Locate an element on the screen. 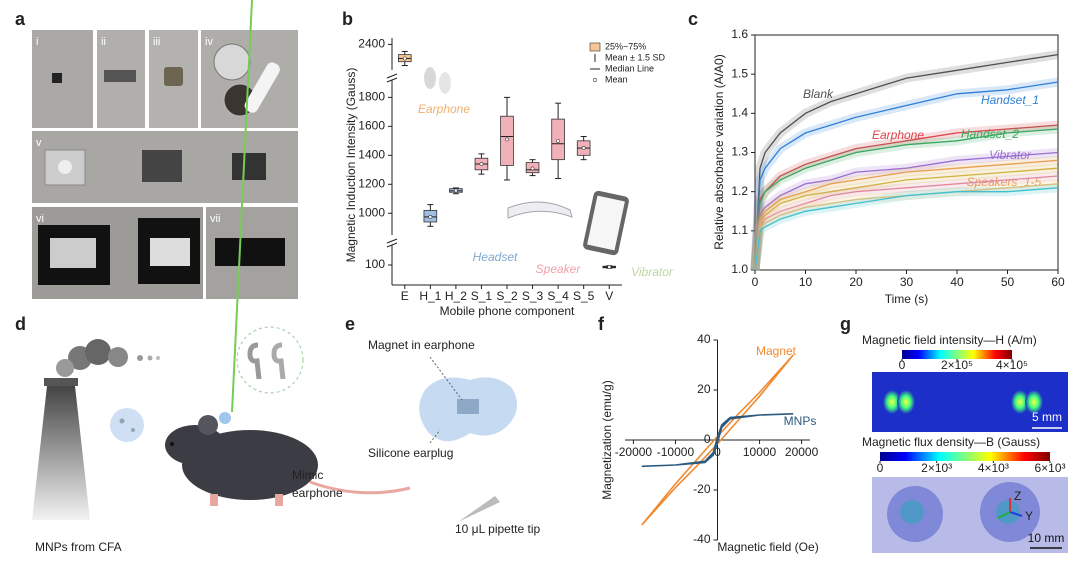 This screenshot has width=1080, height=567. y-tick-label: 1.5 is located at coordinates (739, 73).